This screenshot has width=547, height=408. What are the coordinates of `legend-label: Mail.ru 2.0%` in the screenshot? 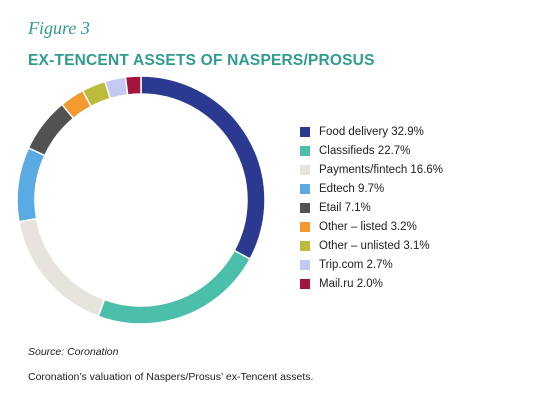 It's located at (351, 283).